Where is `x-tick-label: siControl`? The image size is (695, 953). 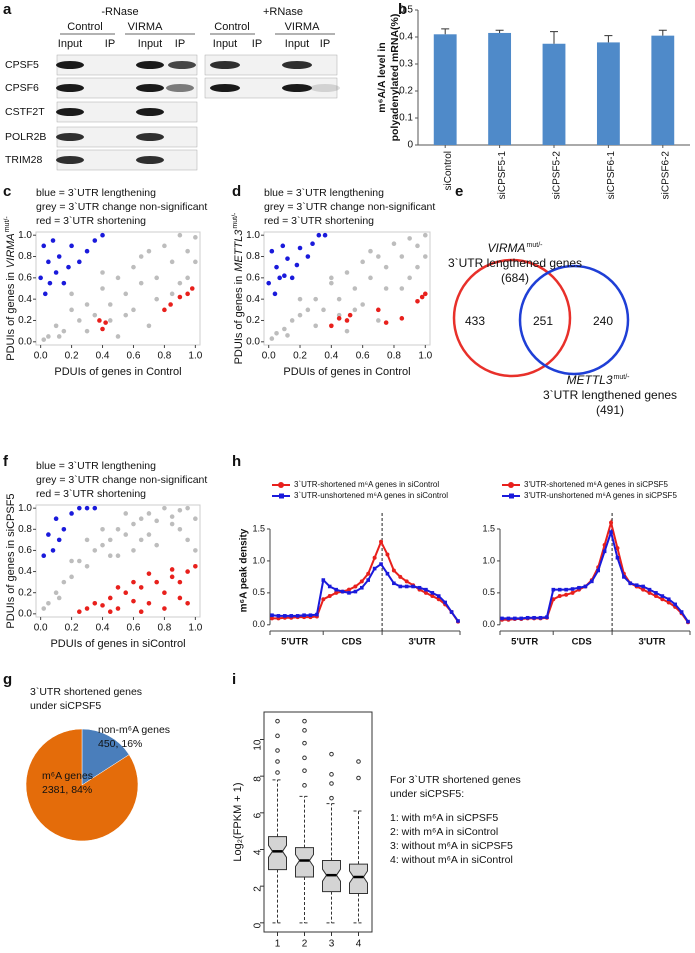 x-tick-label: siControl is located at coordinates (448, 170).